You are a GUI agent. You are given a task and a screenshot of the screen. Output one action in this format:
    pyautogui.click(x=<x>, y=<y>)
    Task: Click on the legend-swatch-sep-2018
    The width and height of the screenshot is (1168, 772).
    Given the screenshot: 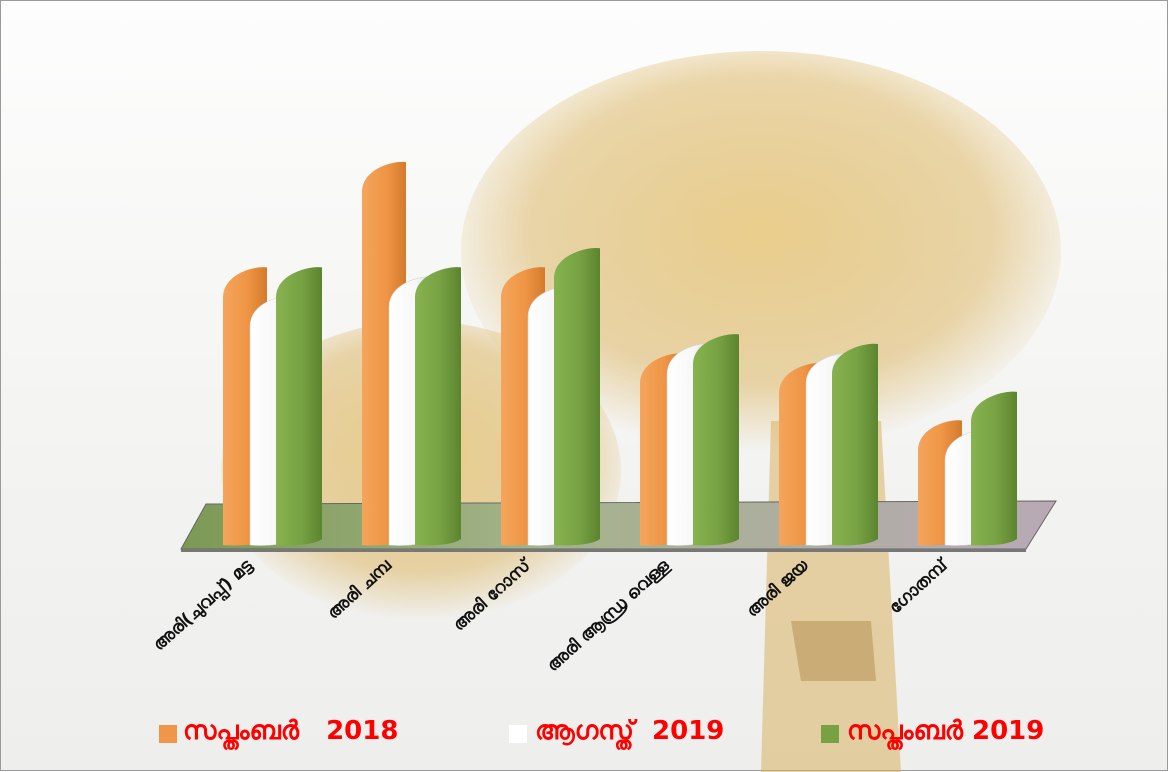 What is the action you would take?
    pyautogui.click(x=168, y=734)
    